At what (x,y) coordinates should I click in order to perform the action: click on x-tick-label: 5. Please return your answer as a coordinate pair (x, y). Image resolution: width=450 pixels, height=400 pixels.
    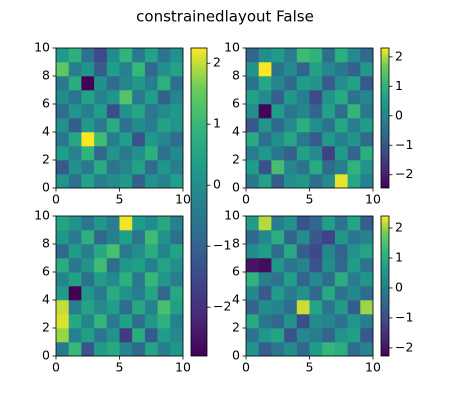
    Looking at the image, I should click on (120, 367).